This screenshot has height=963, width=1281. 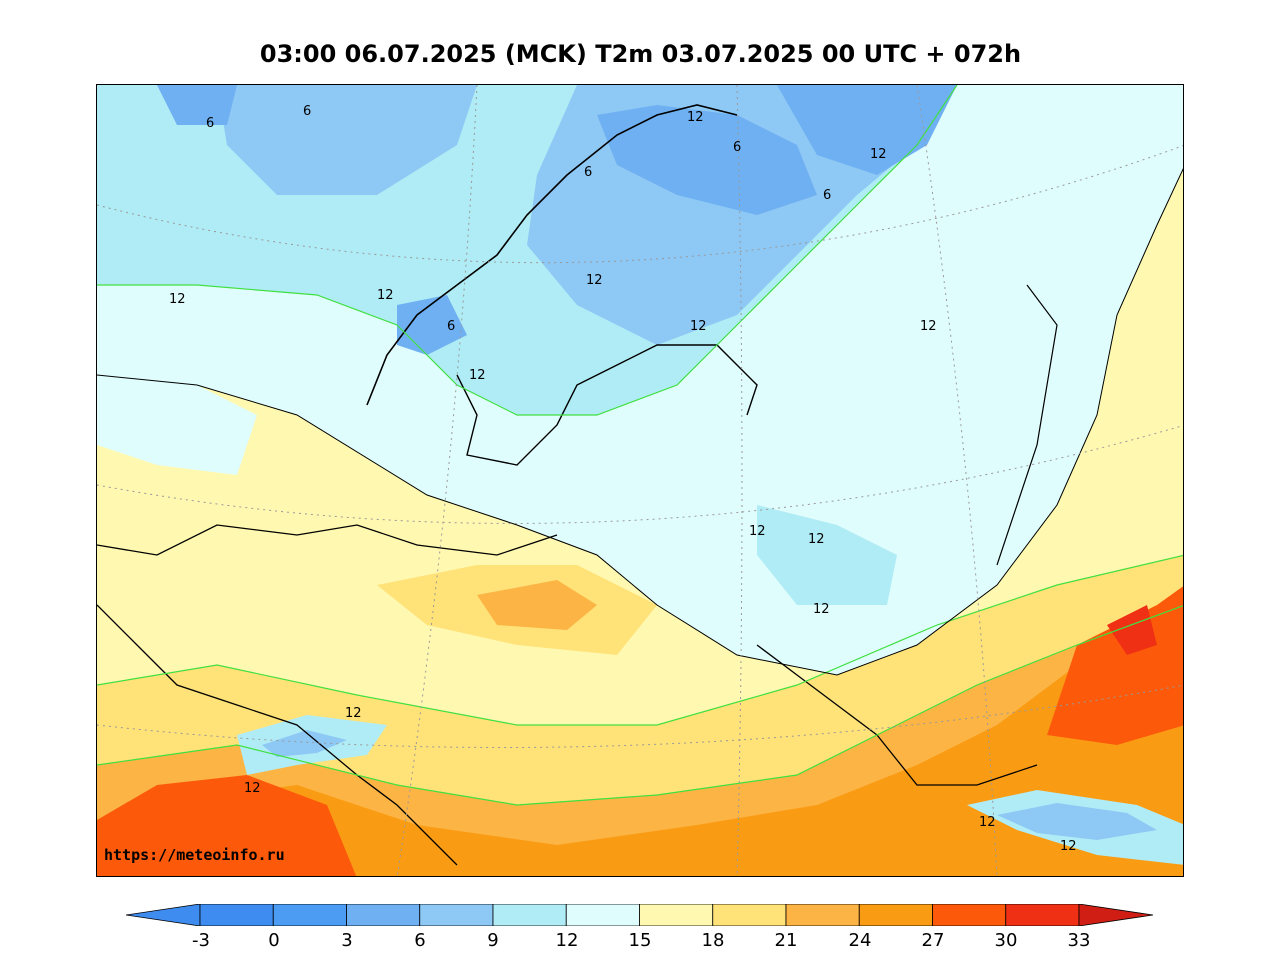 I want to click on region-30-west, so click(x=227, y=825).